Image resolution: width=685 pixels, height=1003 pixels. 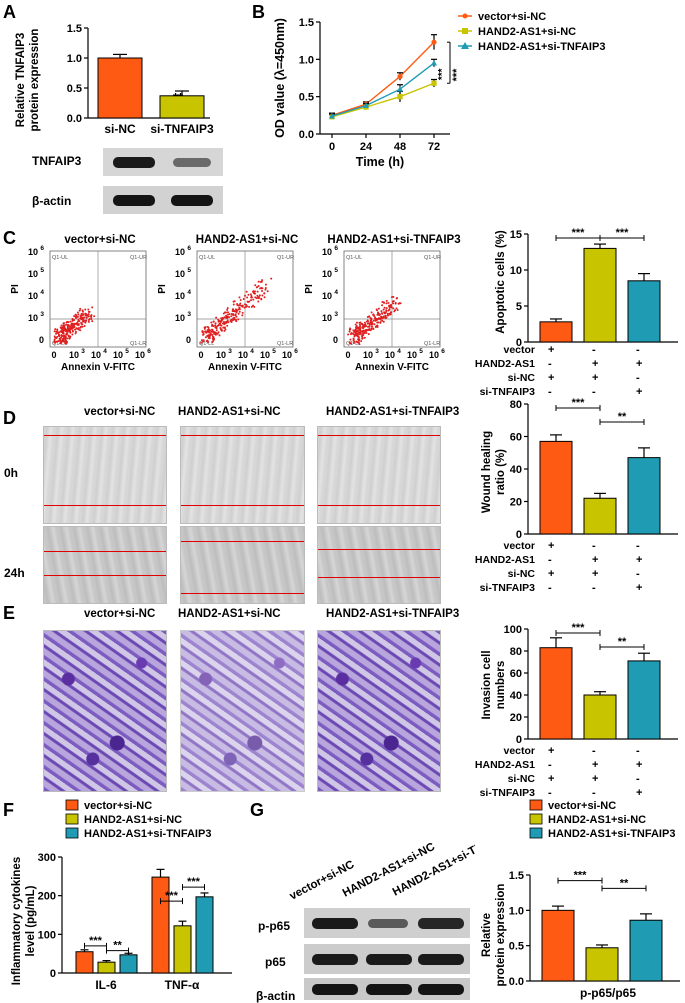 I want to click on transwell-image-hand2, so click(x=242, y=711).